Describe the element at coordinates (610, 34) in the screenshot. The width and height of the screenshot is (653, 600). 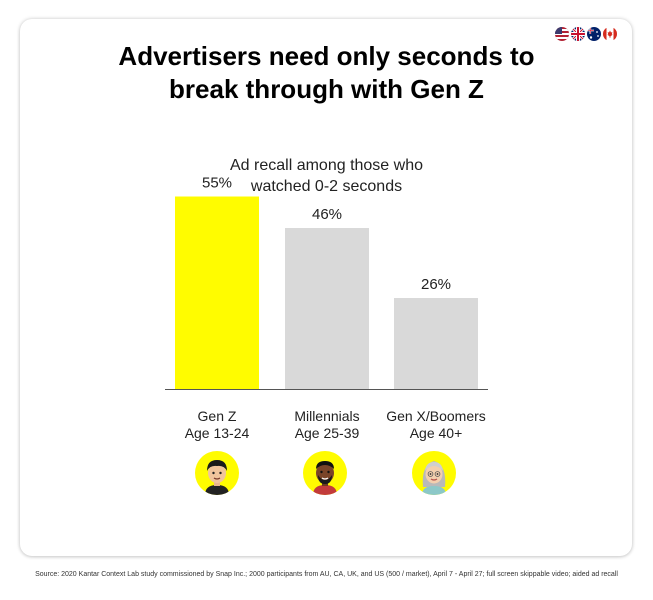
I see `canada-flag-icon` at that location.